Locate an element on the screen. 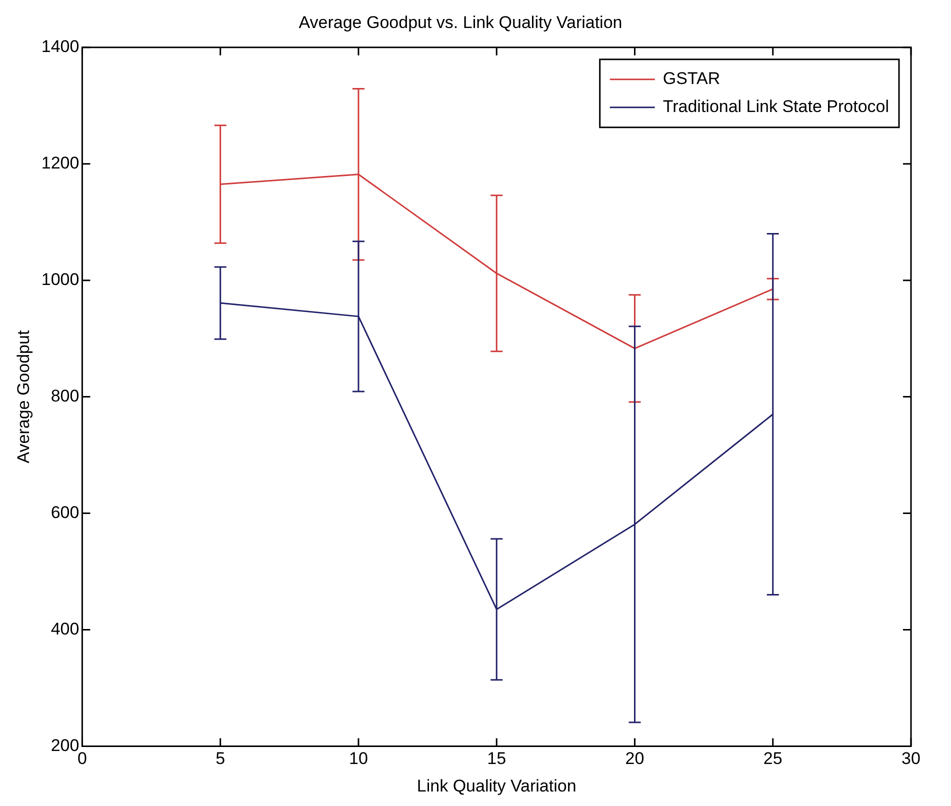  x-tick-label: 15 is located at coordinates (496, 758).